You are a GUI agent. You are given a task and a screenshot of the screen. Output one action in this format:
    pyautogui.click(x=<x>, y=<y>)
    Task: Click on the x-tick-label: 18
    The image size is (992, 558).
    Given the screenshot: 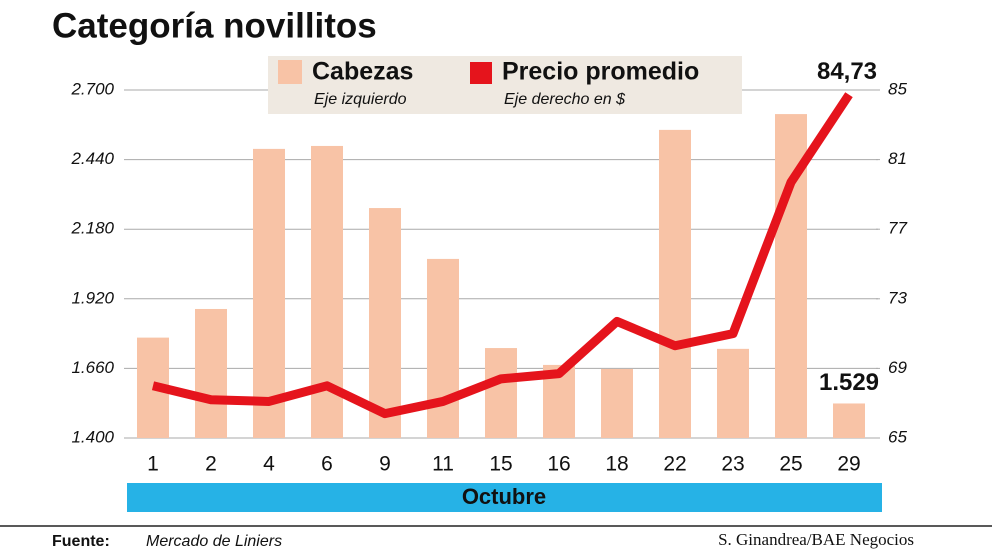 What is the action you would take?
    pyautogui.click(x=616, y=464)
    